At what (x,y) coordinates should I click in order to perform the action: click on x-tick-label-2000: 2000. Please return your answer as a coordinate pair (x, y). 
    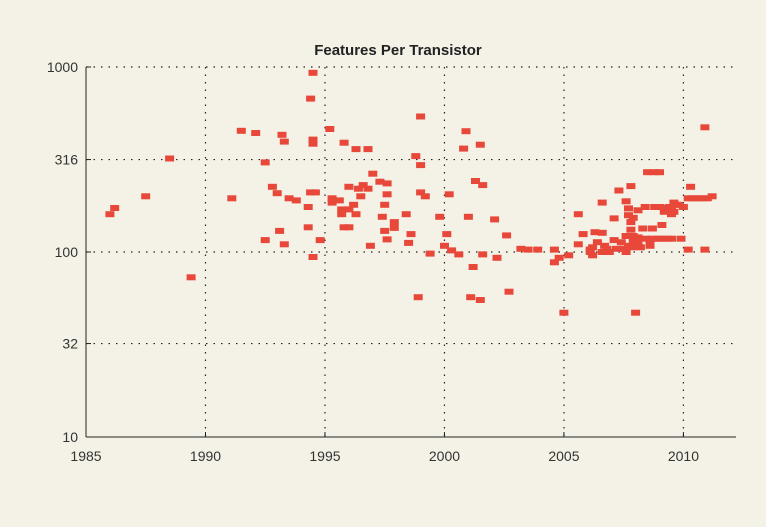
    Looking at the image, I should click on (444, 456).